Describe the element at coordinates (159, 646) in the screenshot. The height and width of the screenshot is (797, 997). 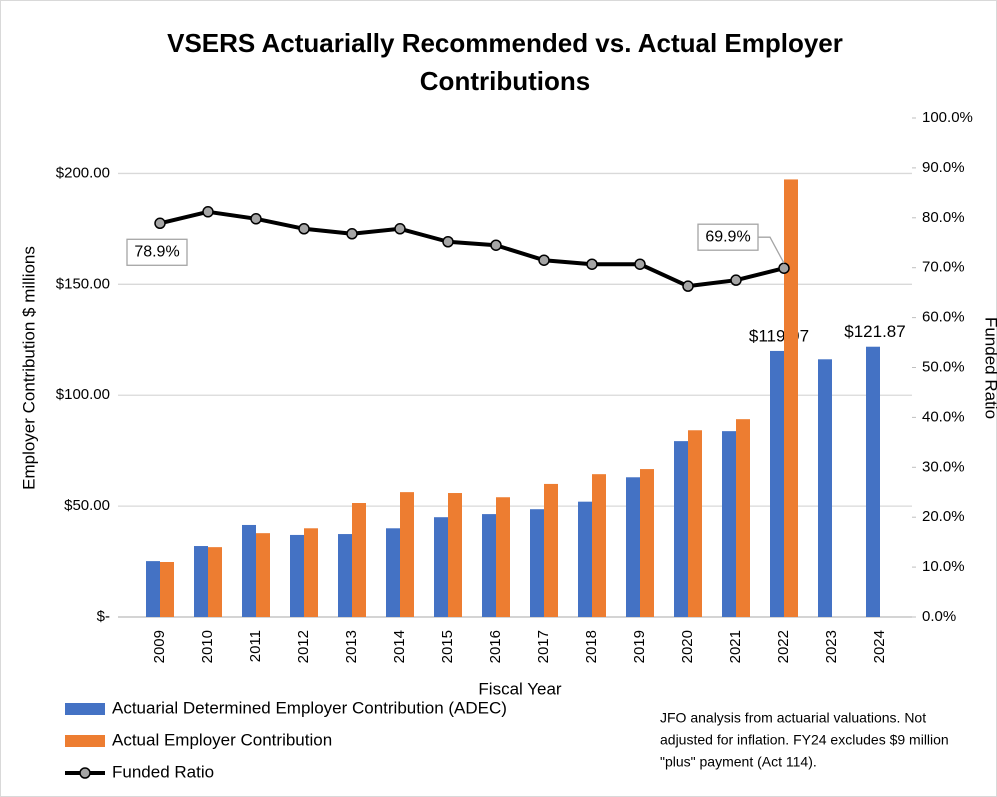
I see `x-tick-label: 2009` at that location.